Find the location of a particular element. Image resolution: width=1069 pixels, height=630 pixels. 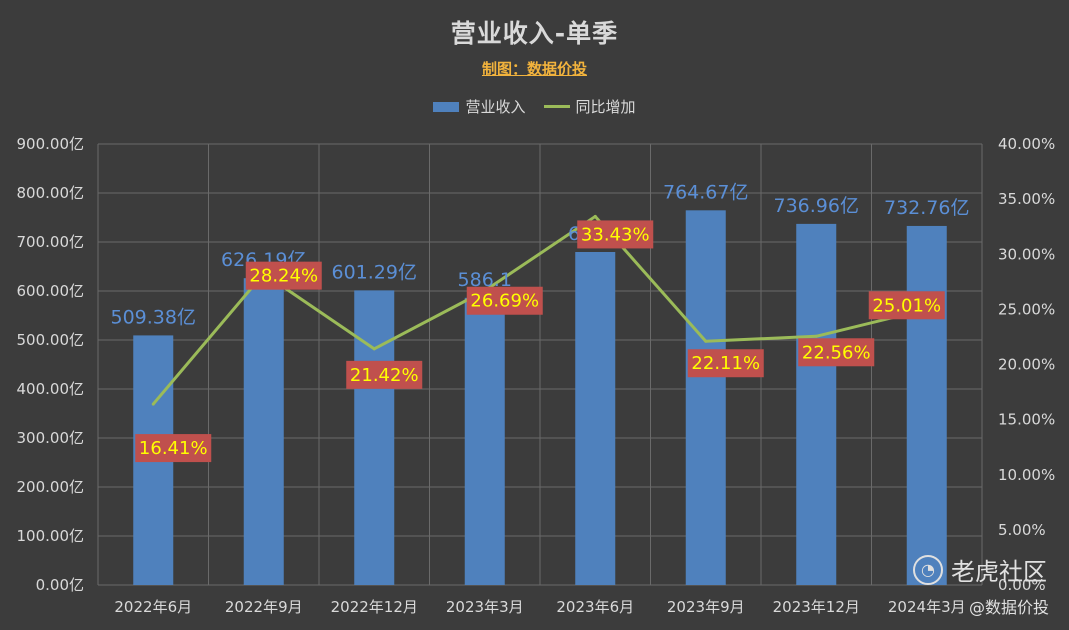

tiger-logo-icon: ◔ is located at coordinates (928, 569).